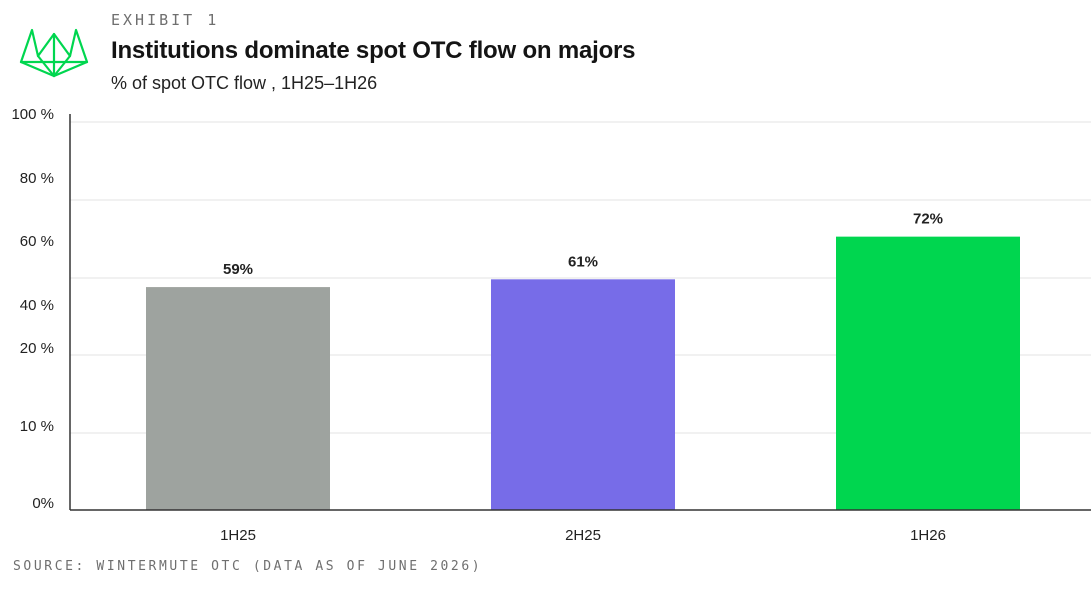 The image size is (1091, 589). What do you see at coordinates (928, 219) in the screenshot?
I see `data-label: 72%` at bounding box center [928, 219].